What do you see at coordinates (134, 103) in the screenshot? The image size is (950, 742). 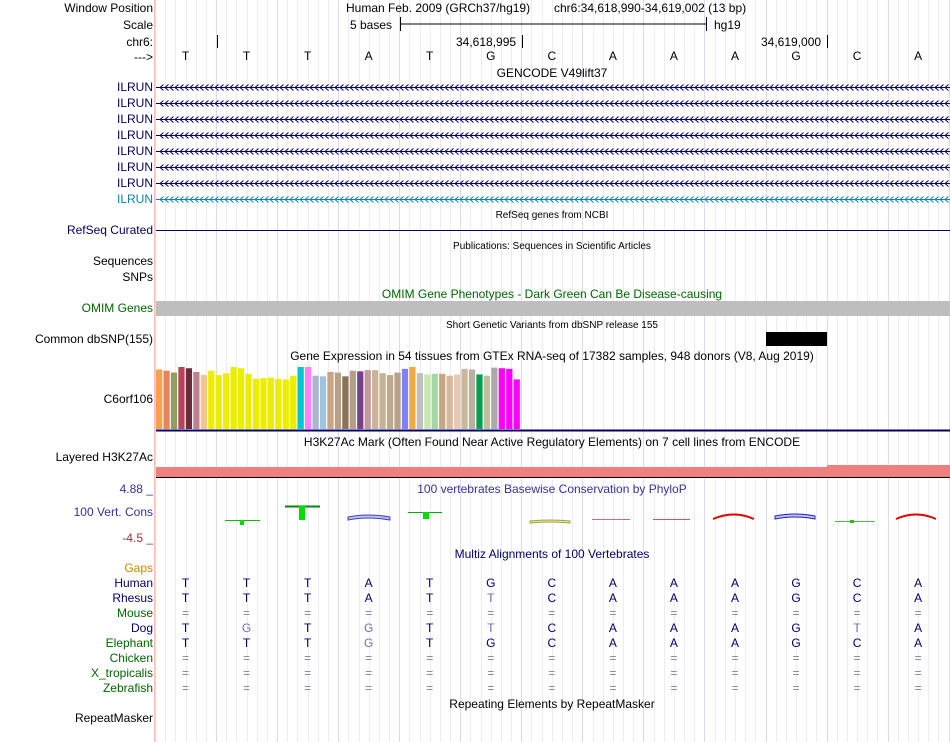 I see `gencode-label-2: ILRUN` at bounding box center [134, 103].